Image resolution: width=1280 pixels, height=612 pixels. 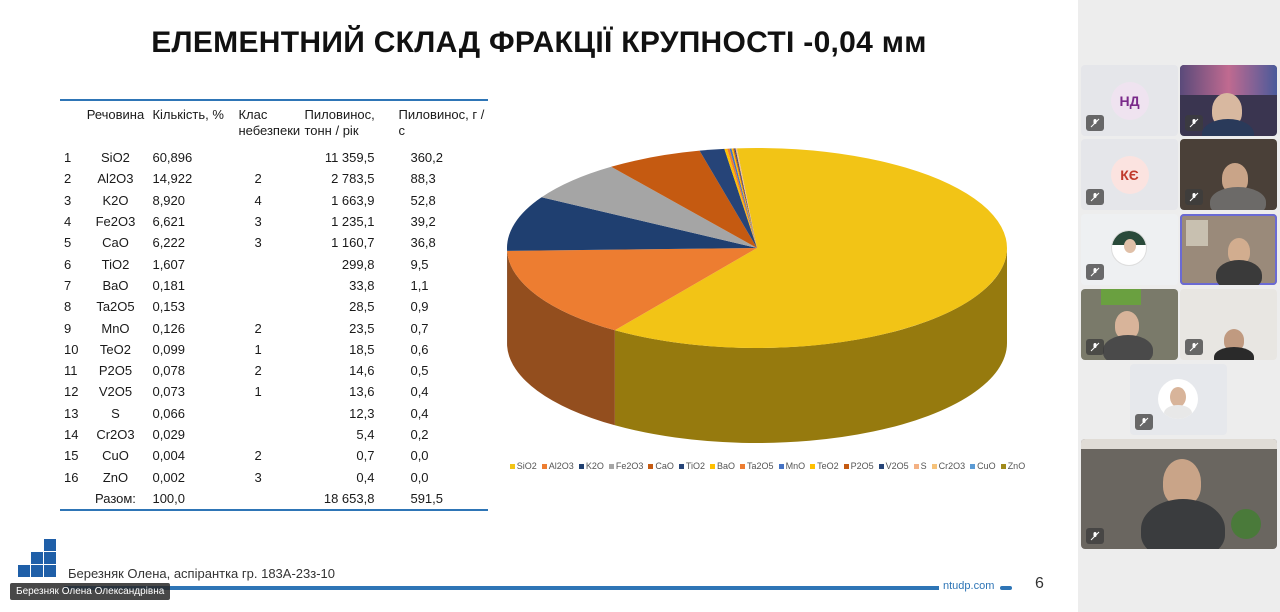 I want to click on table-row: 6 TiO2 1,607 299,8 9,5, so click(x=274, y=263).